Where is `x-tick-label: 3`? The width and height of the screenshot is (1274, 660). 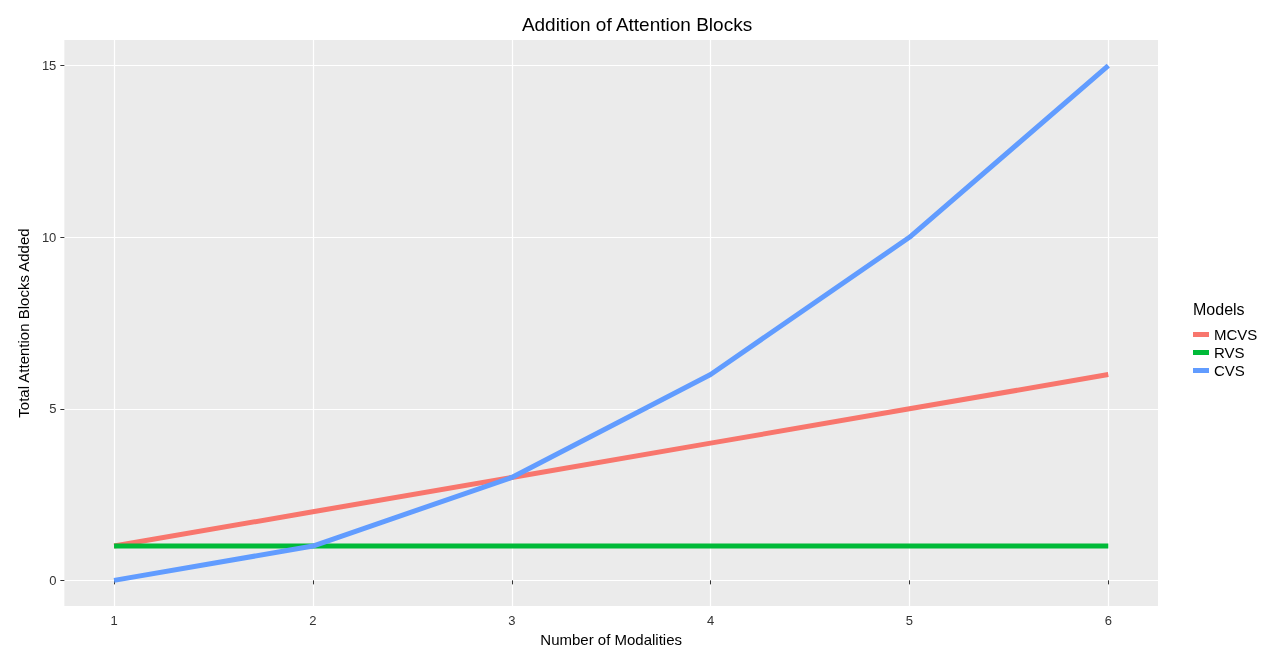 x-tick-label: 3 is located at coordinates (512, 621).